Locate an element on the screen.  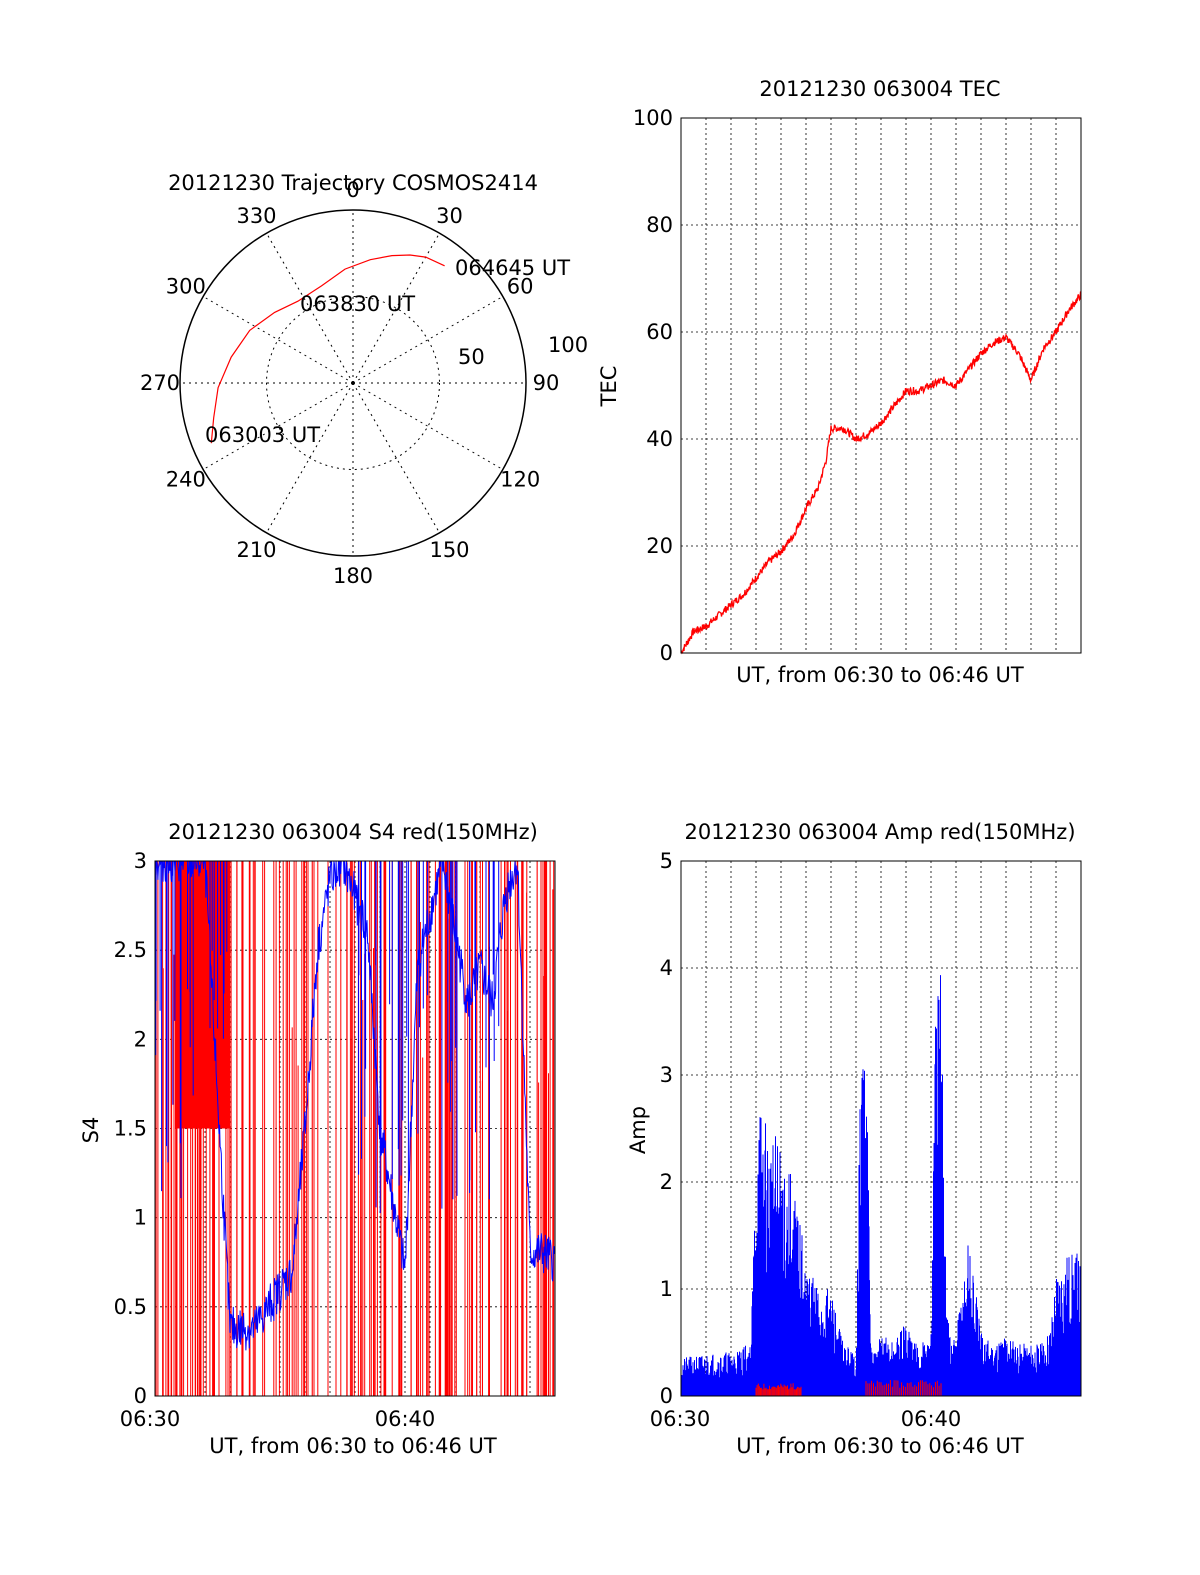
s4-ytick-2.5: 2.5 is located at coordinates (130, 950).